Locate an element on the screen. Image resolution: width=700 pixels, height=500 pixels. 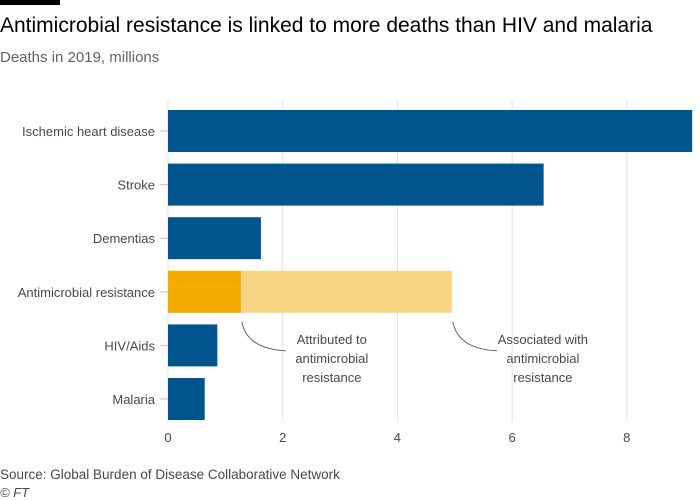
y-tick-label: Antimicrobial resistance is located at coordinates (86, 292).